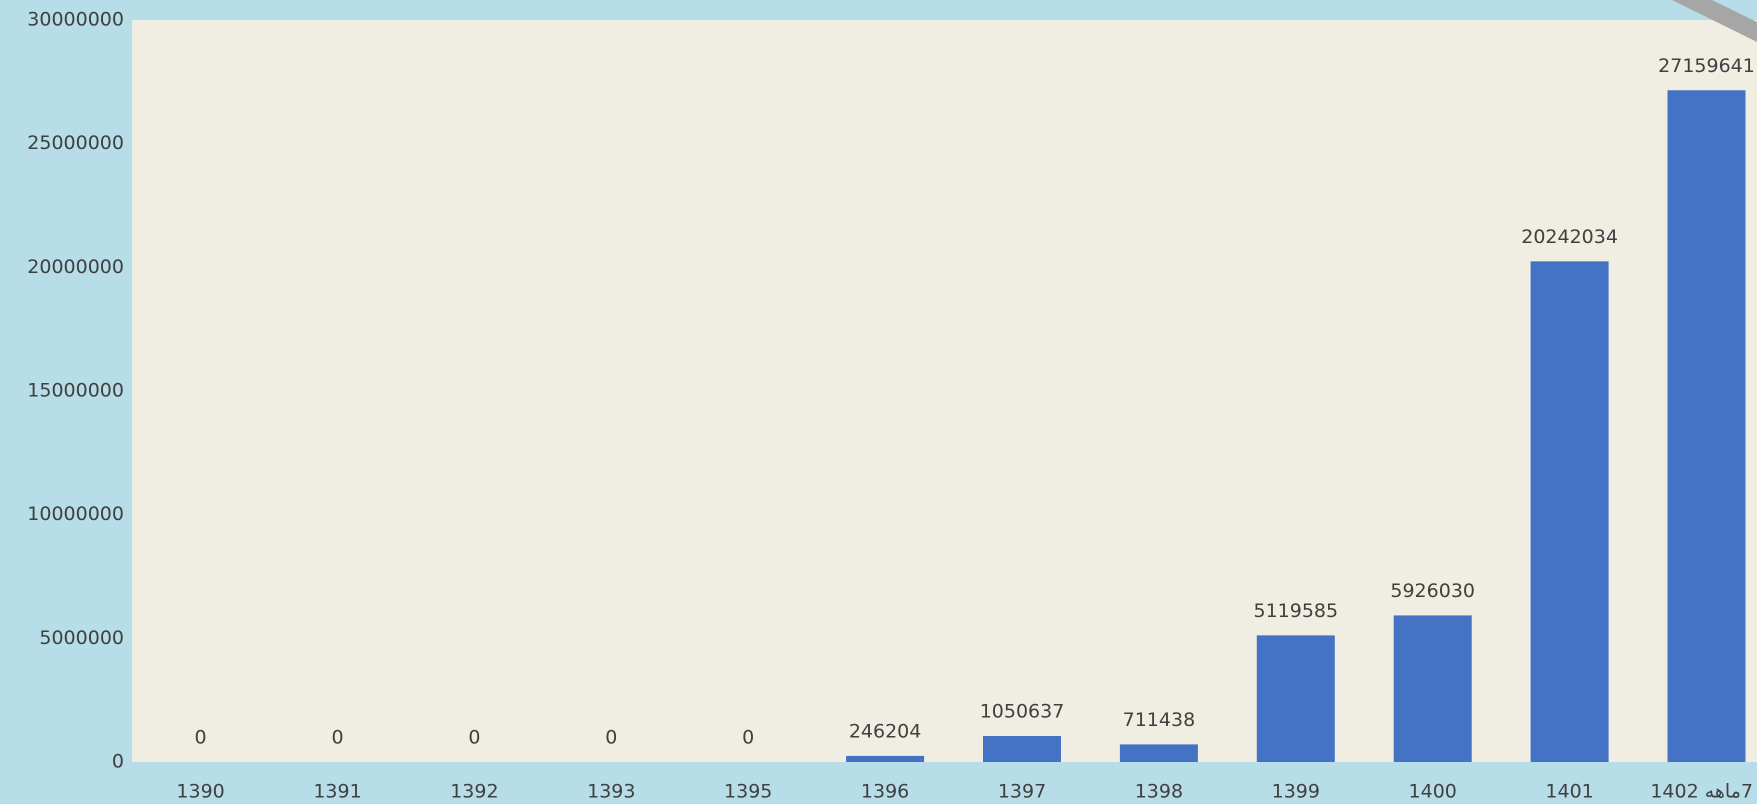  What do you see at coordinates (200, 792) in the screenshot?
I see `x-tick-label: 1390` at bounding box center [200, 792].